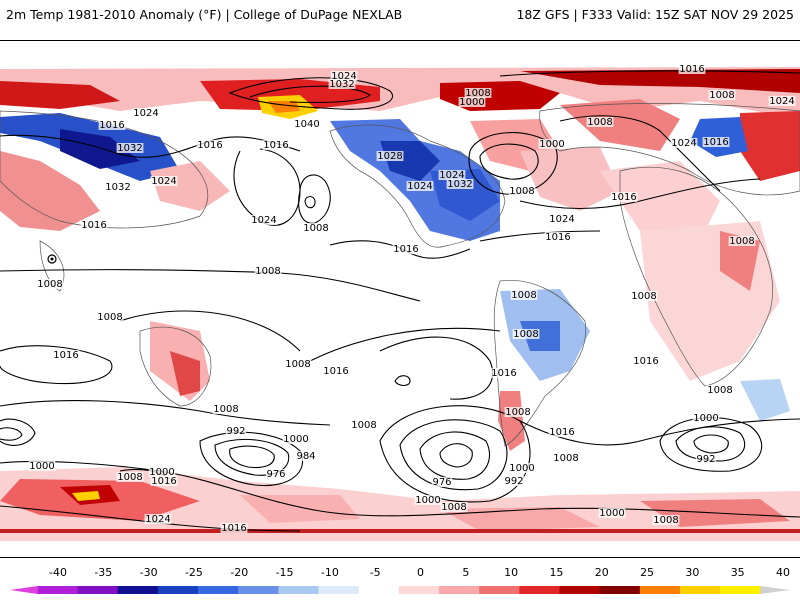  I want to click on isobar-label: 1028, so click(389, 156).